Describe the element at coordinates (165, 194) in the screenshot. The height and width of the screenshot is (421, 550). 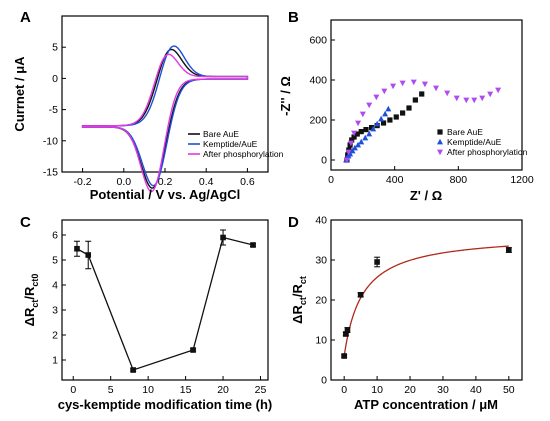
I see `panel-a-xlabel: Potential / V vs. Ag/AgCl` at that location.